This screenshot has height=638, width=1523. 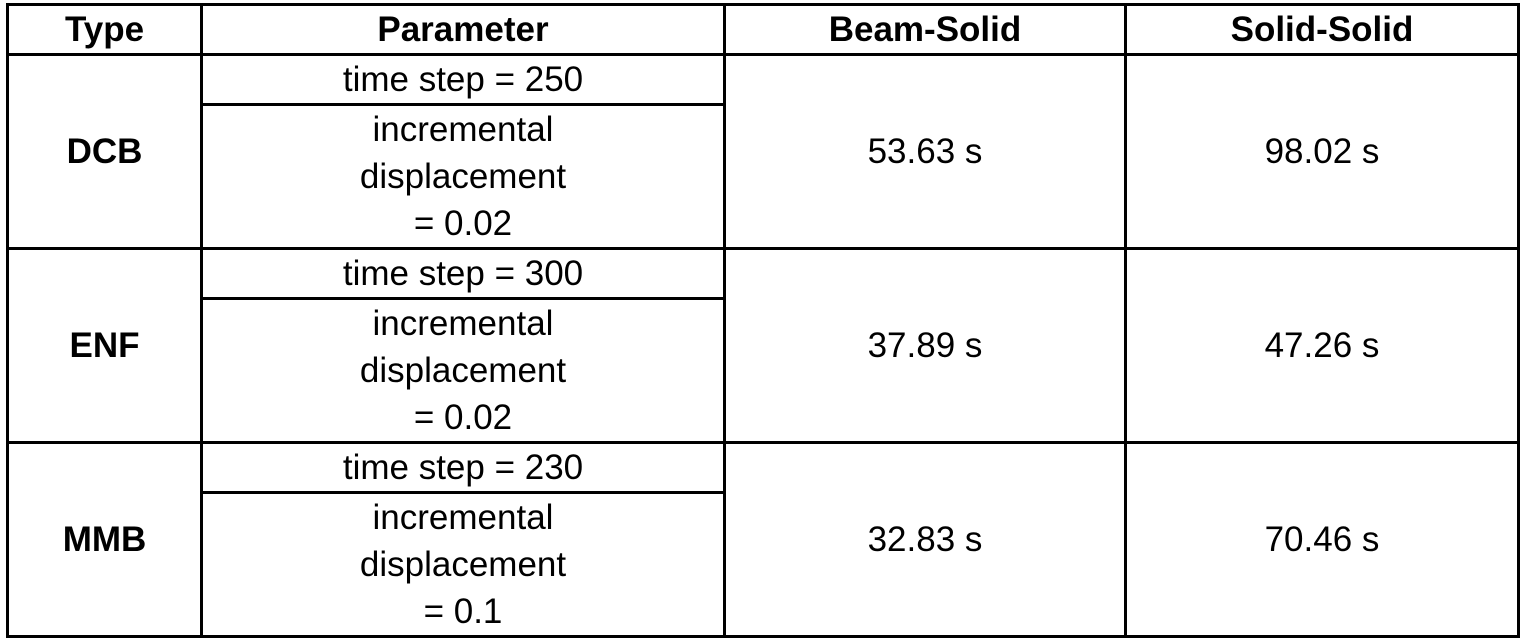 What do you see at coordinates (1322, 29) in the screenshot?
I see `header-solid-solid: Solid-Solid` at bounding box center [1322, 29].